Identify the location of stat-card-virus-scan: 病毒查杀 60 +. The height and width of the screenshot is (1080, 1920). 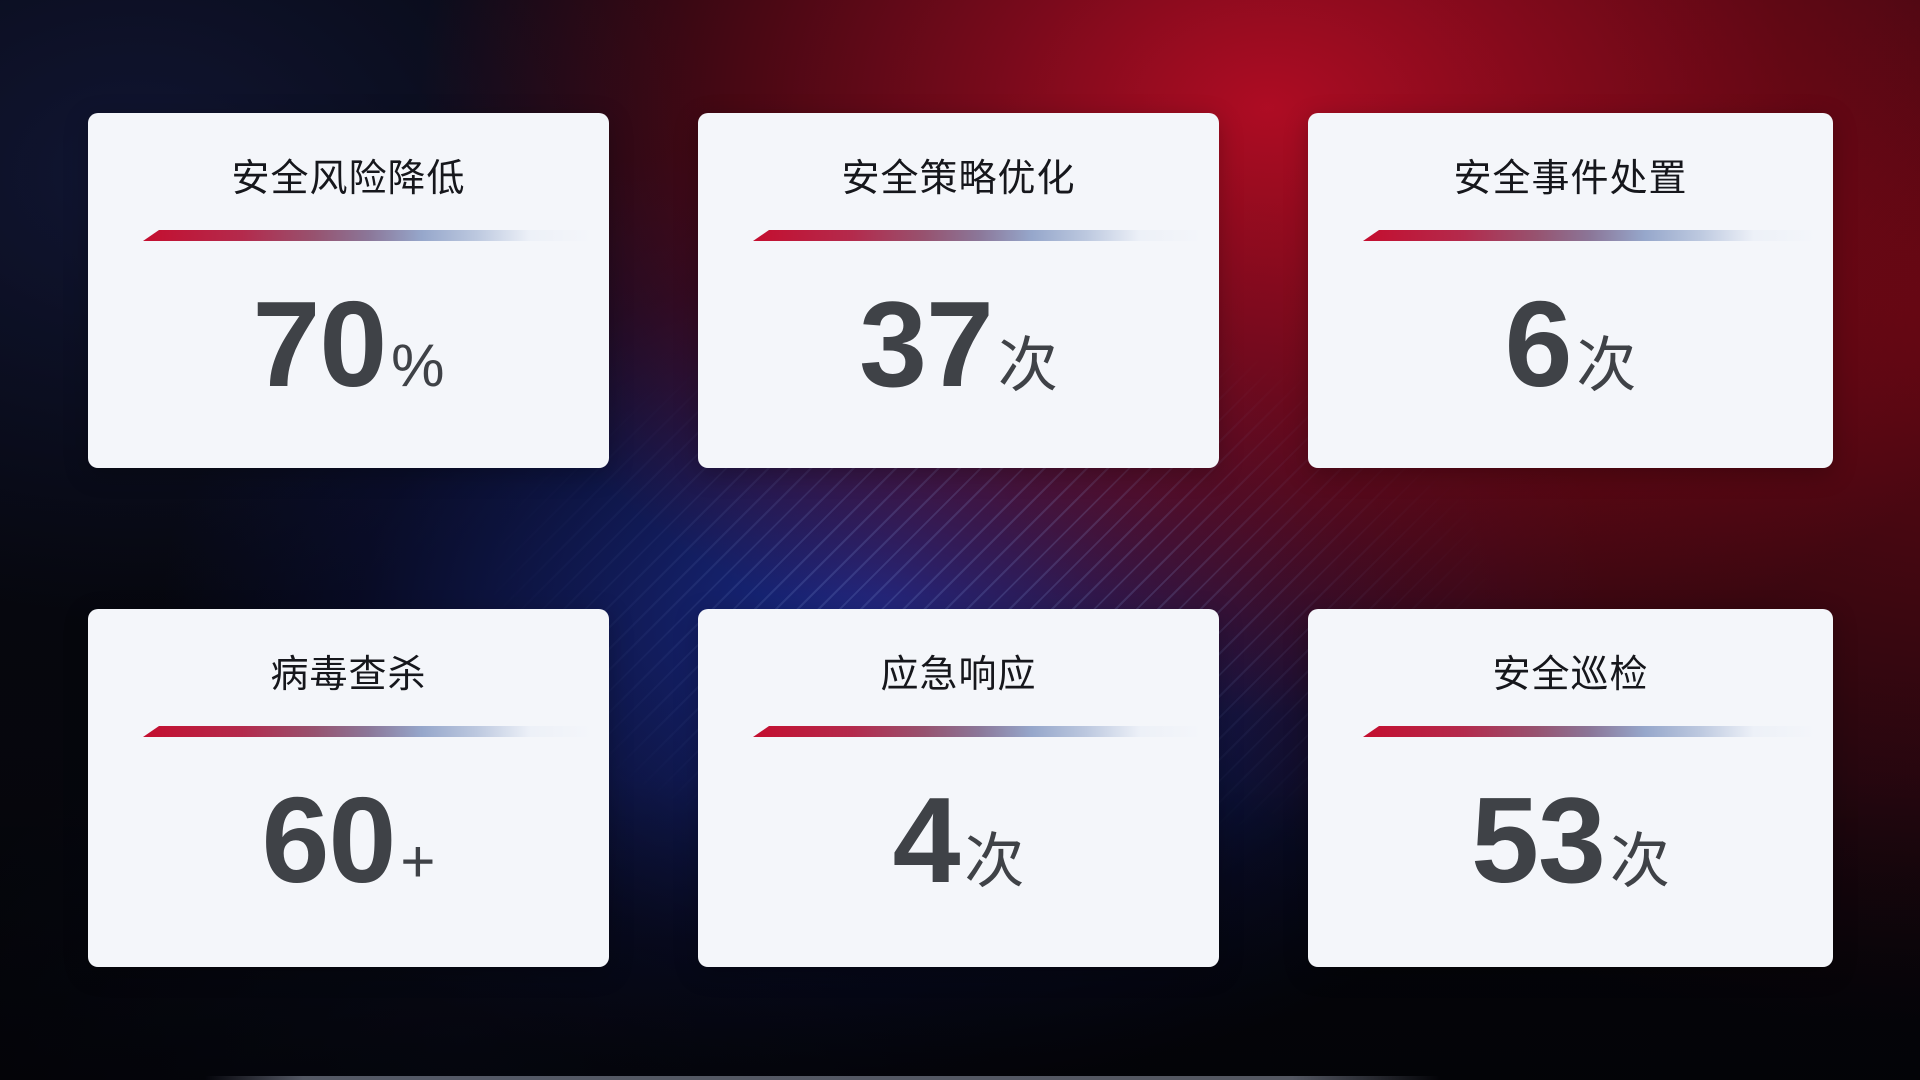
(348, 788).